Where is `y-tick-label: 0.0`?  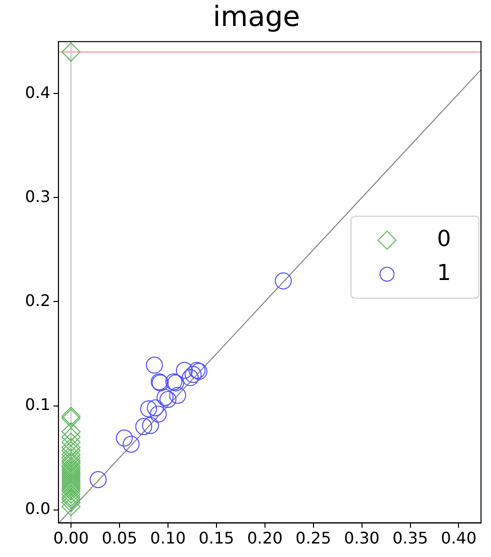 y-tick-label: 0.0 is located at coordinates (37, 508).